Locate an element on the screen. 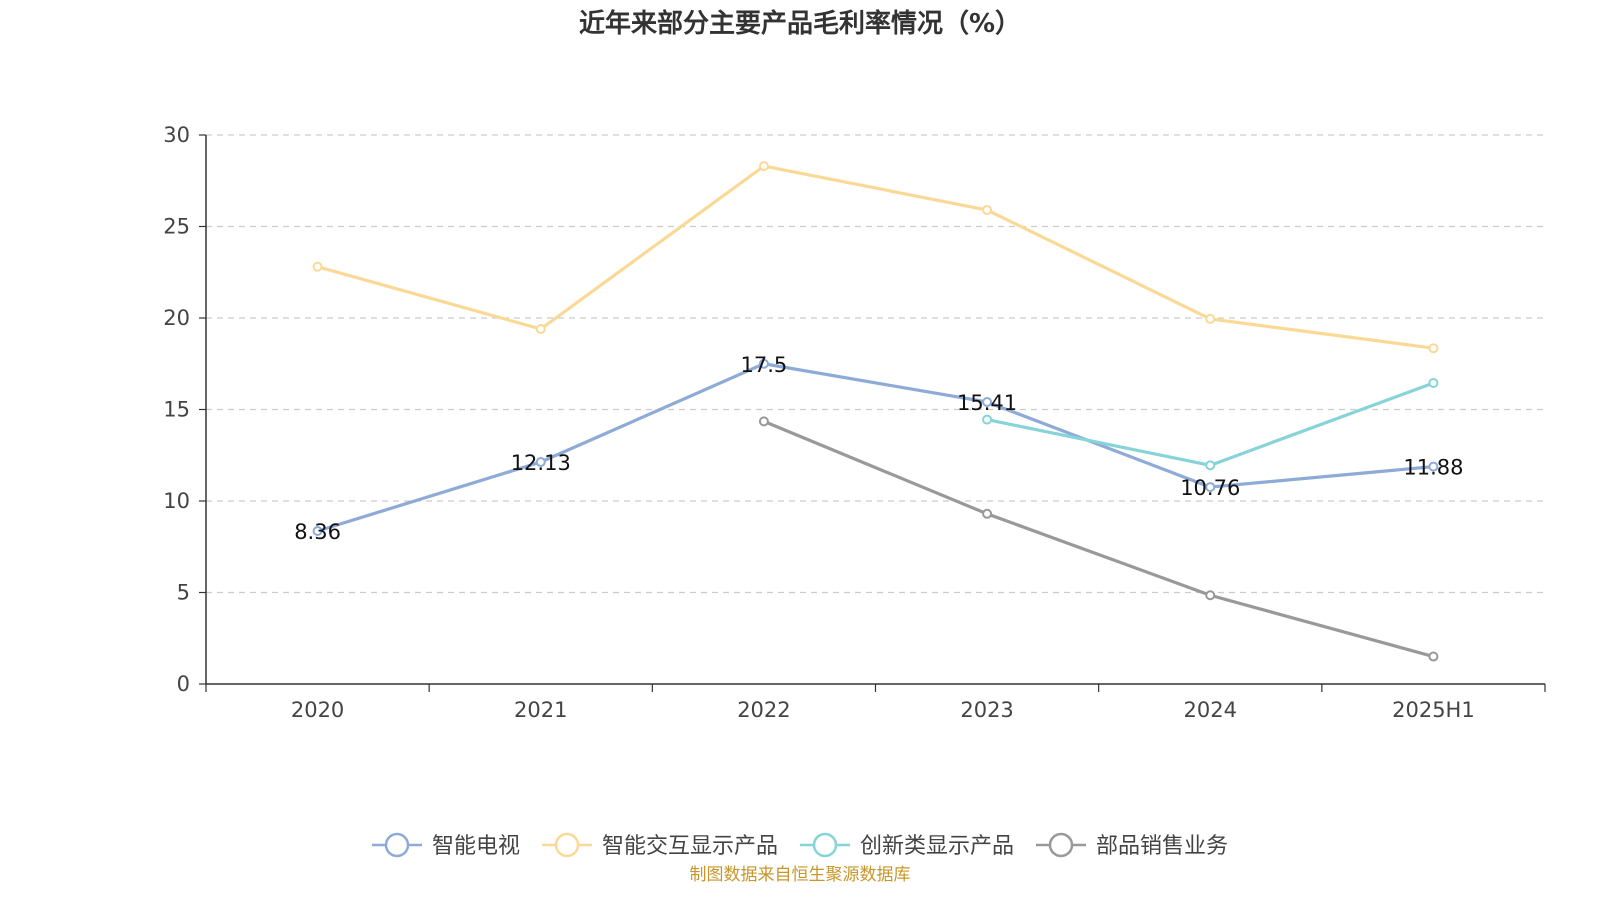 The image size is (1600, 900). x-tick-label: 2022 is located at coordinates (763, 710).